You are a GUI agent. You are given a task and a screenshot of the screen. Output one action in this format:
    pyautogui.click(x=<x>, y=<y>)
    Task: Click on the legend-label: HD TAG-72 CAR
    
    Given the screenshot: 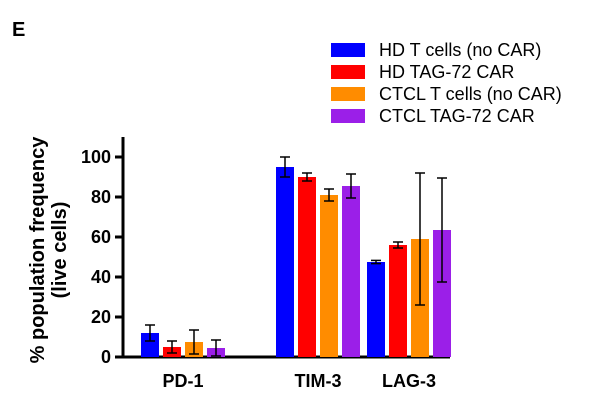 What is the action you would take?
    pyautogui.click(x=446, y=72)
    